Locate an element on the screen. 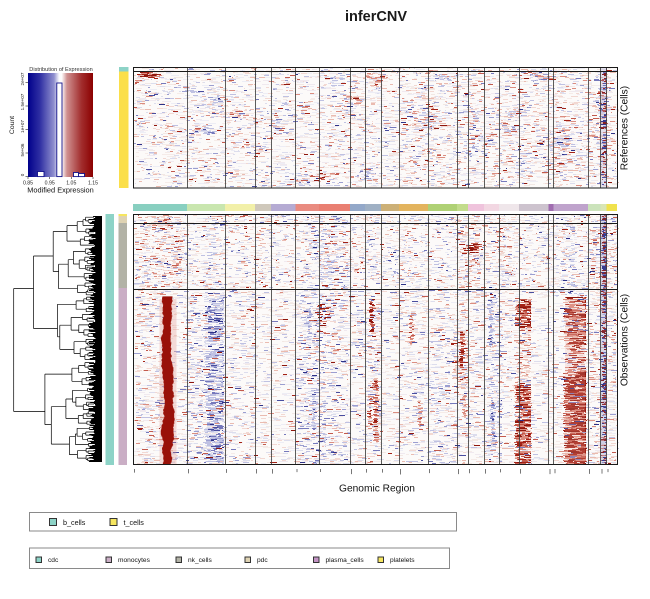  svg-text: cdc is located at coordinates (53, 560).